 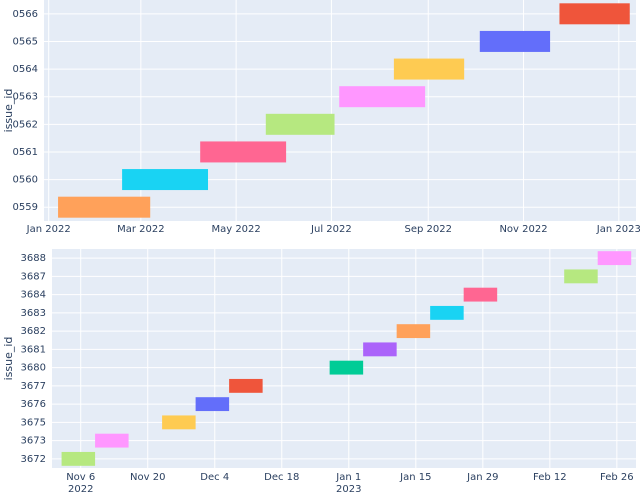 I want to click on y-tick-label: 3680, so click(x=33, y=368).